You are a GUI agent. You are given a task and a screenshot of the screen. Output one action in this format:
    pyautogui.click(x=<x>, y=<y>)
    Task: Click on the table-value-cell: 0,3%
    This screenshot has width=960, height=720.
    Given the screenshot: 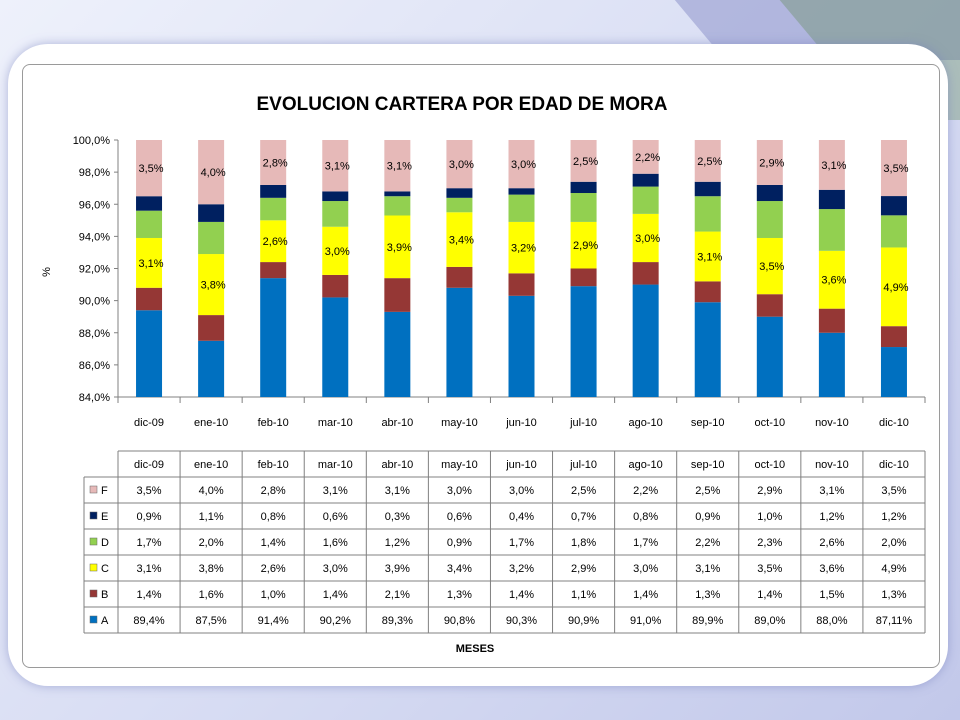 What is the action you would take?
    pyautogui.click(x=397, y=517)
    